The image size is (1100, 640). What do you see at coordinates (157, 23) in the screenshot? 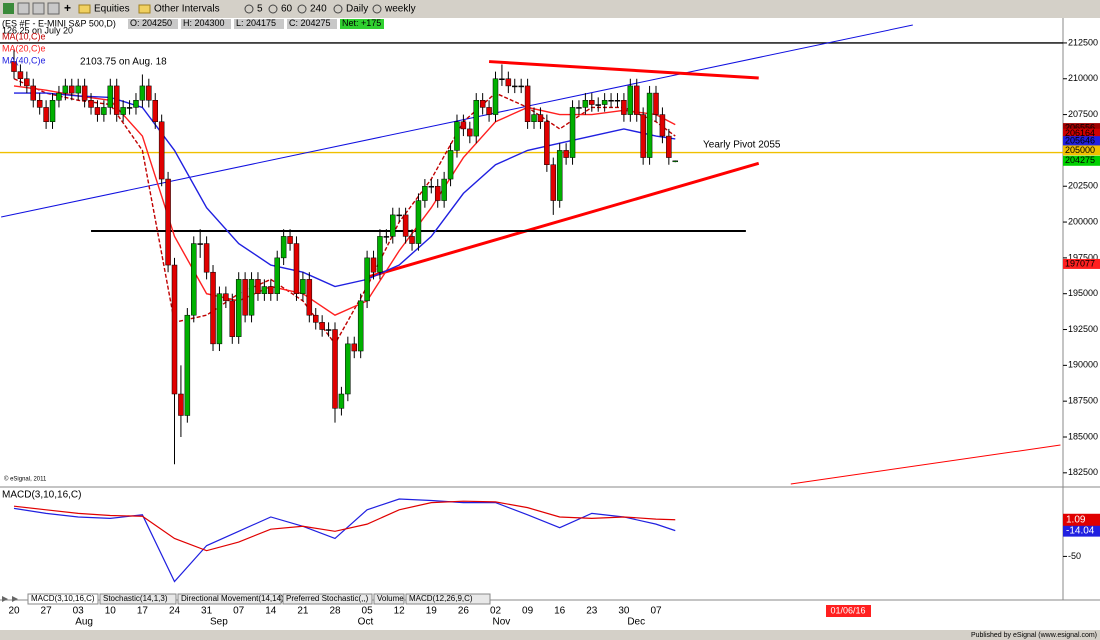
I see `quote-value: 204250` at bounding box center [157, 23].